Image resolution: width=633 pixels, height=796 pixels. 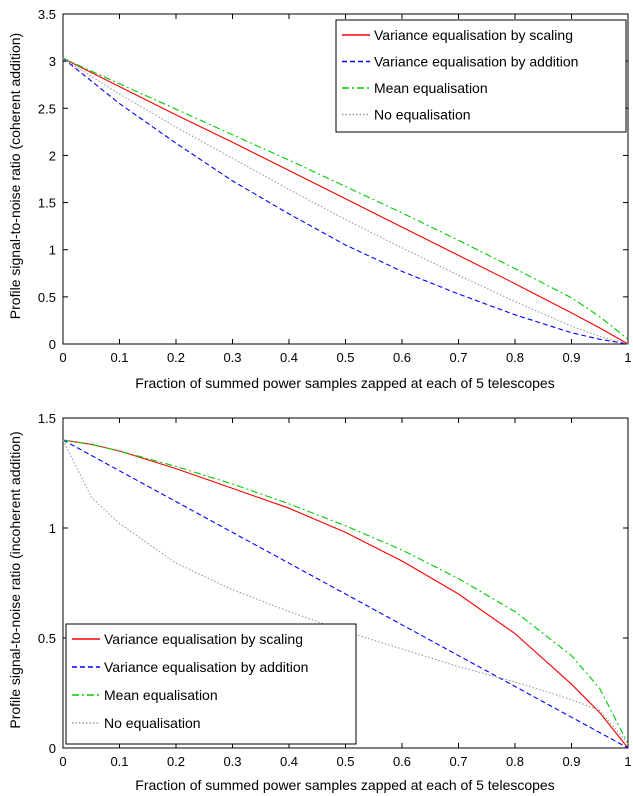 I want to click on y-tick-label: 3, so click(x=52, y=61).